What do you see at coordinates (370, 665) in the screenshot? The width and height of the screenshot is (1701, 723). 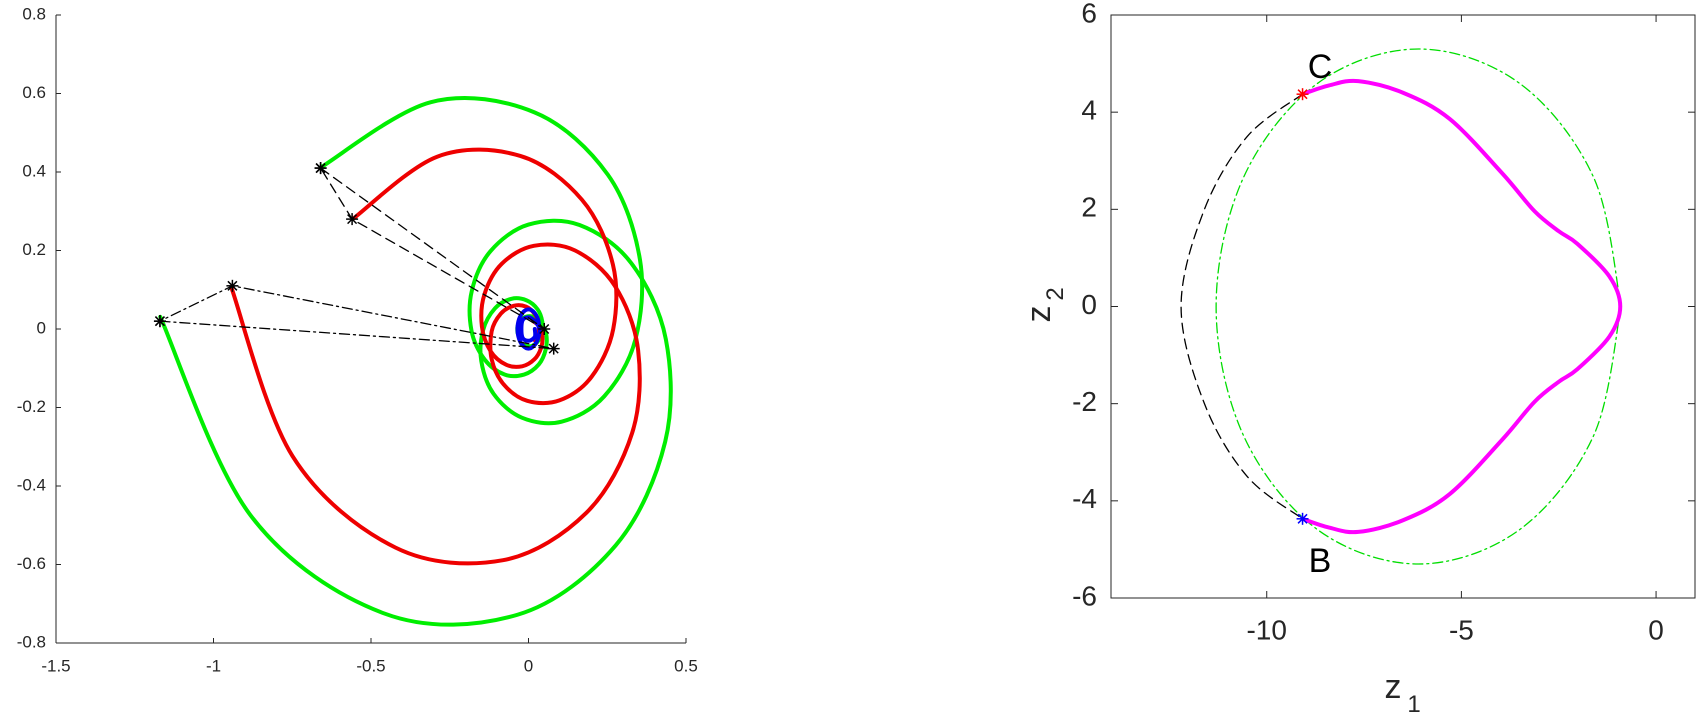 I see `x-tick-label: -0.5` at bounding box center [370, 665].